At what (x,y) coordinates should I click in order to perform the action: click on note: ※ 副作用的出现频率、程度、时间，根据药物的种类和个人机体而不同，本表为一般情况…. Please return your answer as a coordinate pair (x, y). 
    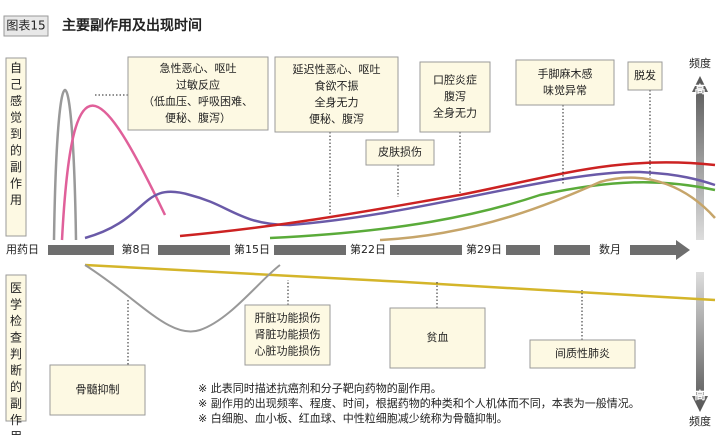
    Looking at the image, I should click on (419, 403).